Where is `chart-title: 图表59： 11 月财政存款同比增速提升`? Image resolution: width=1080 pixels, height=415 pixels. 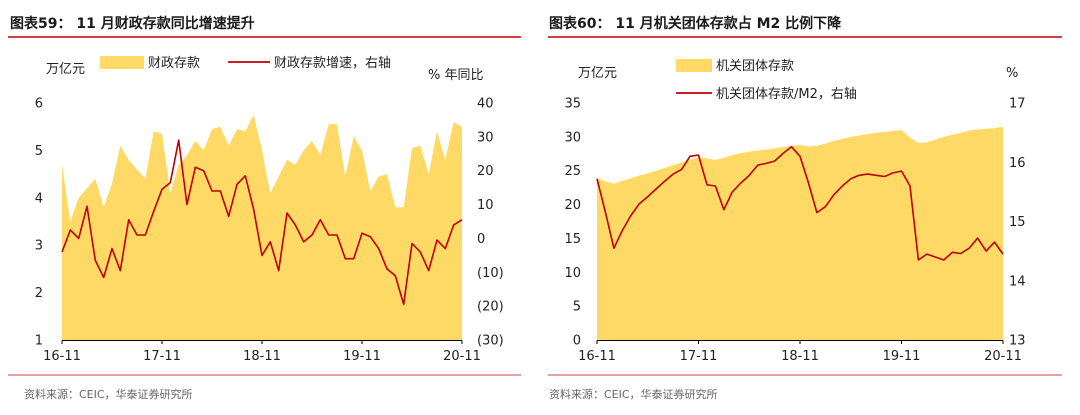
chart-title: 图表59： 11 月财政存款同比增速提升 is located at coordinates (132, 23).